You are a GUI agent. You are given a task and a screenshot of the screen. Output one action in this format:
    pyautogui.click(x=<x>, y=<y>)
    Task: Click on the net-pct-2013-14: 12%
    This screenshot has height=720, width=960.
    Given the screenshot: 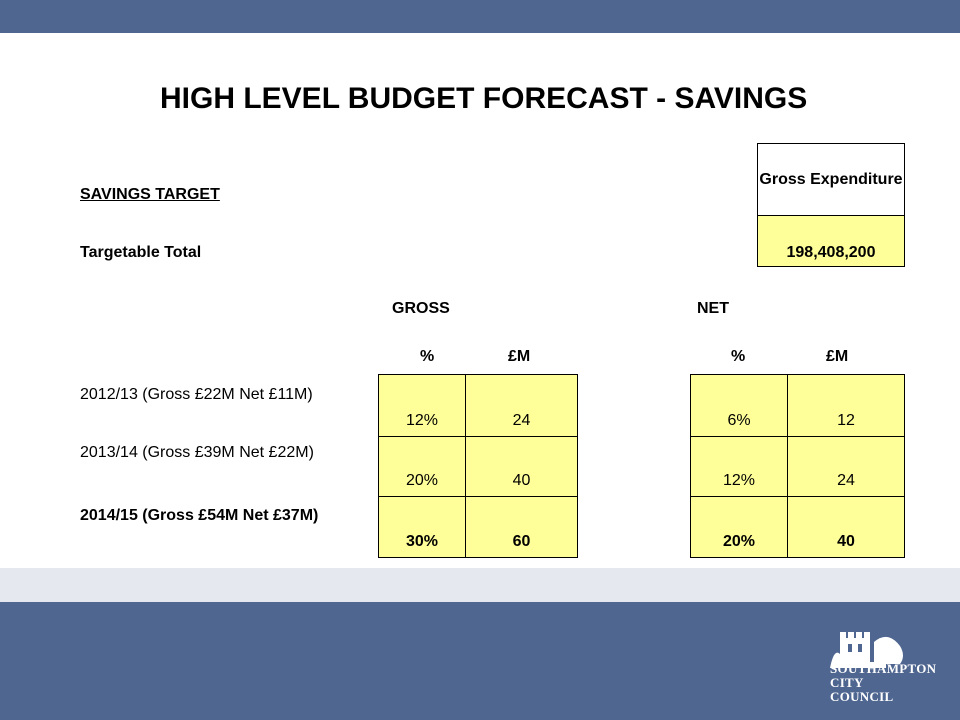 What is the action you would take?
    pyautogui.click(x=739, y=466)
    